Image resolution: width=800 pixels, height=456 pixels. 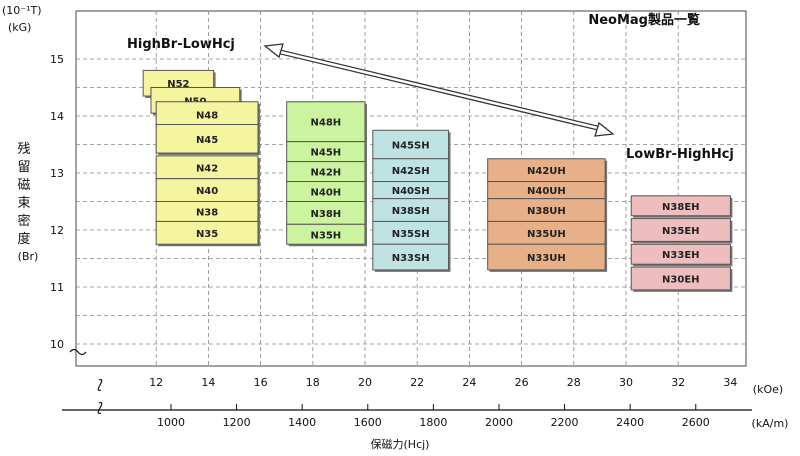 I want to click on x-tick-label-kam: 1400, so click(x=302, y=422).